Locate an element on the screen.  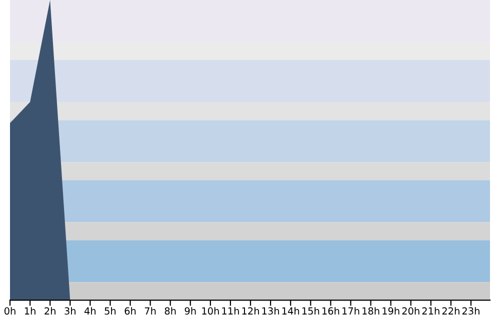
x-tick-label: 12h is located at coordinates (250, 310).